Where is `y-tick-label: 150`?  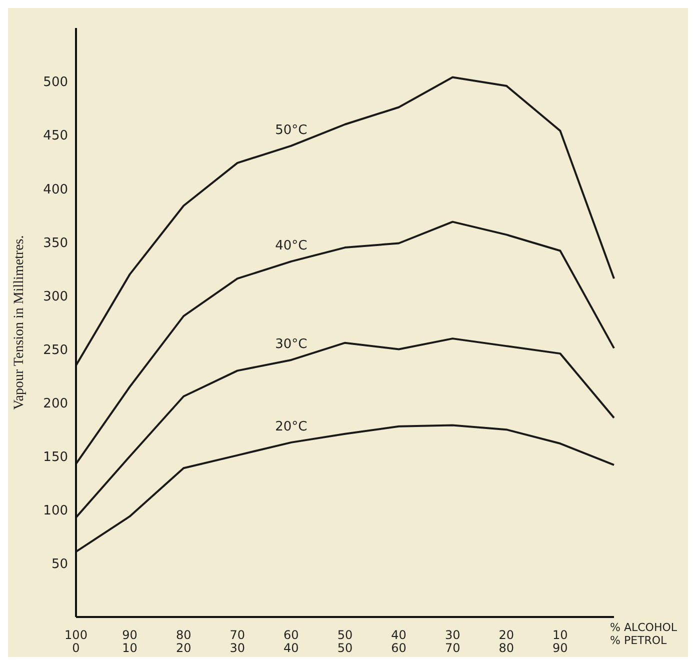 y-tick-label: 150 is located at coordinates (55, 457).